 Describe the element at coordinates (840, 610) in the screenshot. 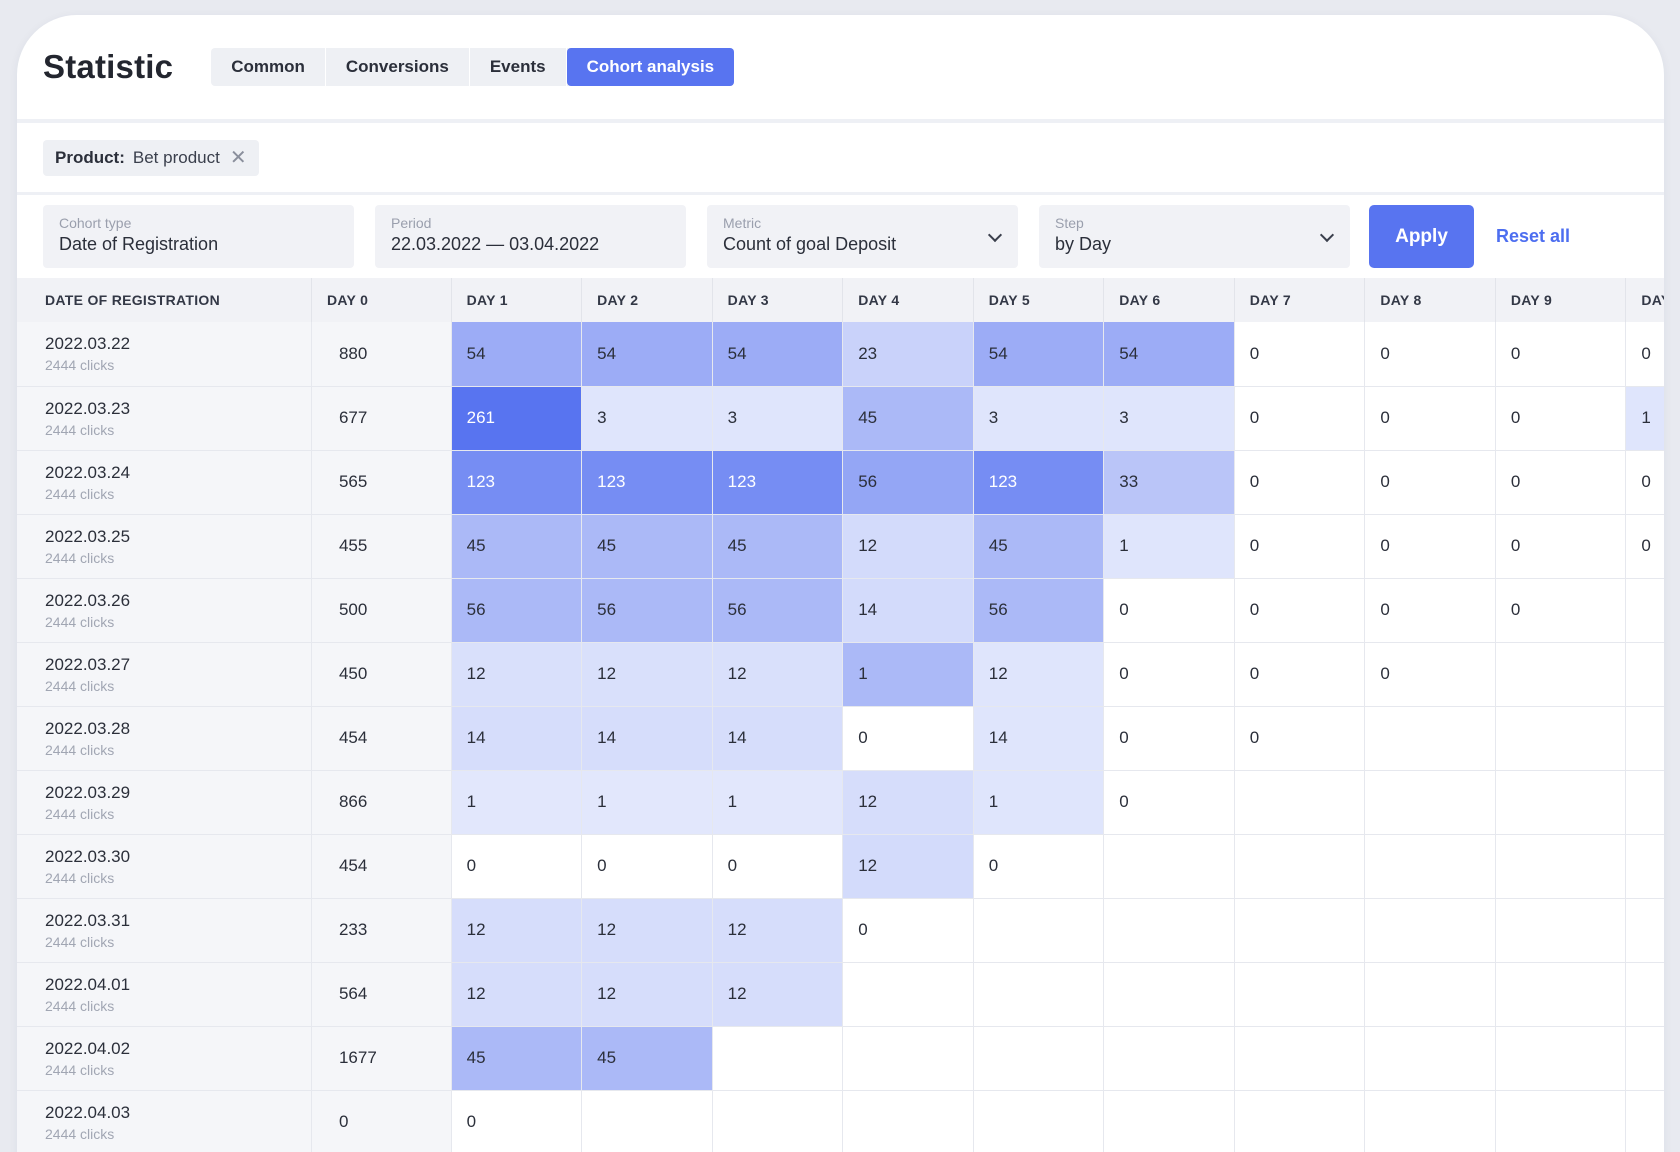

I see `table-row: 2022.03.26 2444 clicks 500 56 56 56 14 56 0 0 0 0` at that location.